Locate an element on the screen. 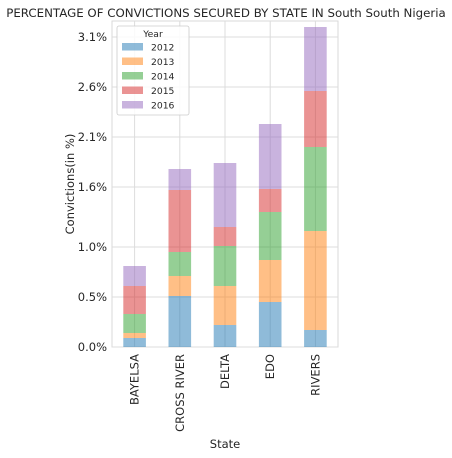 The width and height of the screenshot is (452, 458). legend-swatch-2014 is located at coordinates (132, 76).